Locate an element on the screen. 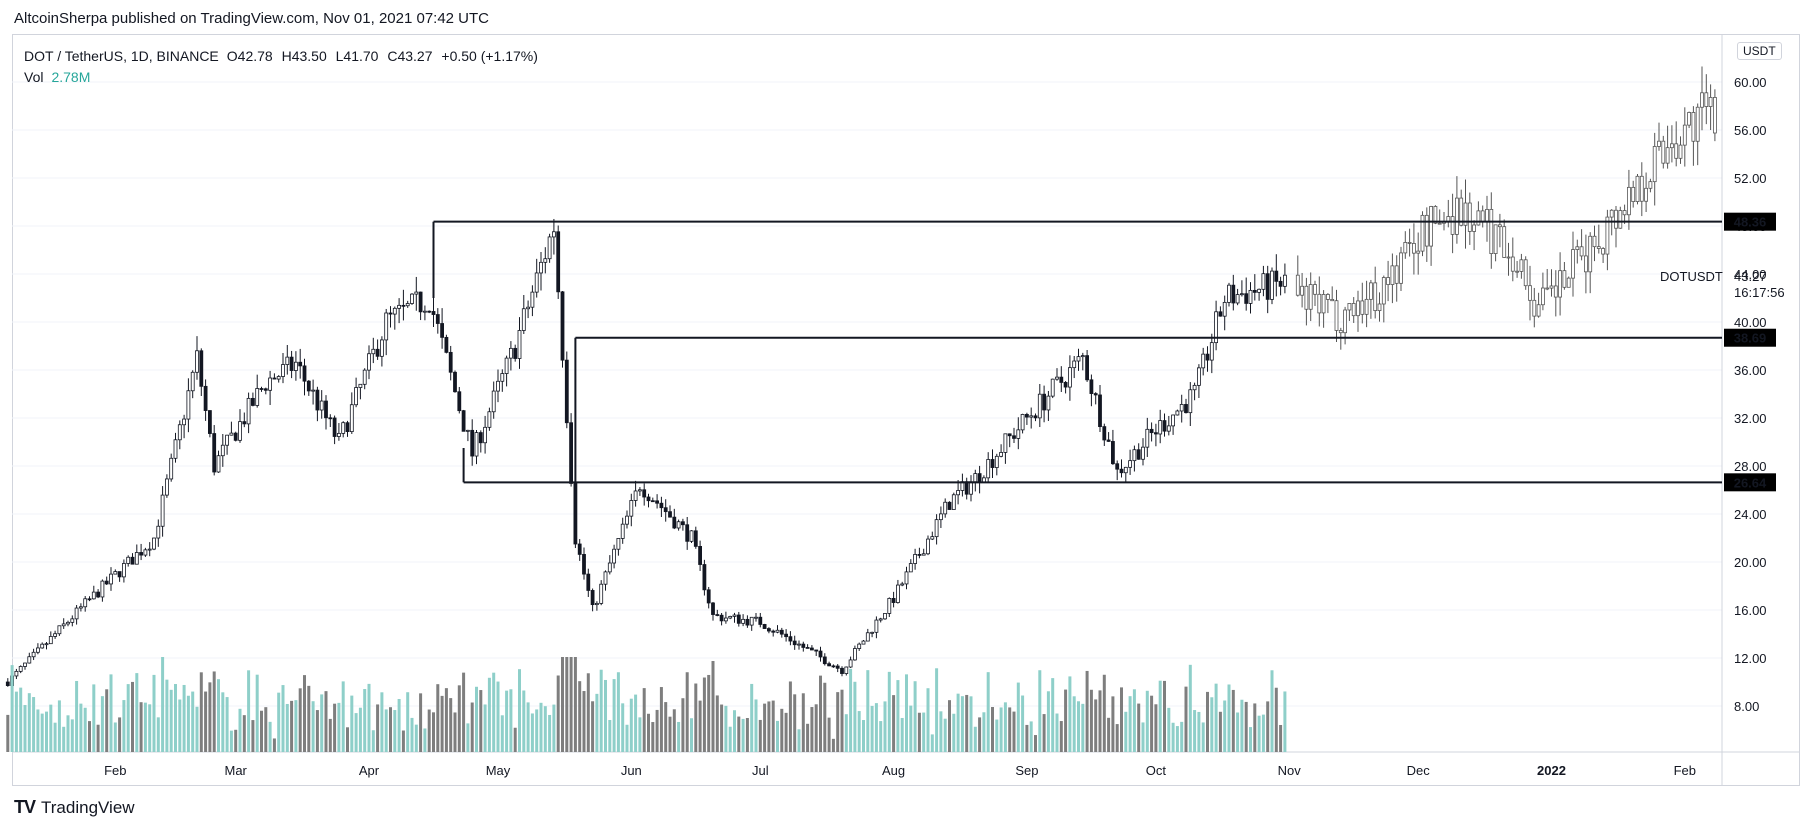  price-tick-label: 32.00 is located at coordinates (1750, 418).